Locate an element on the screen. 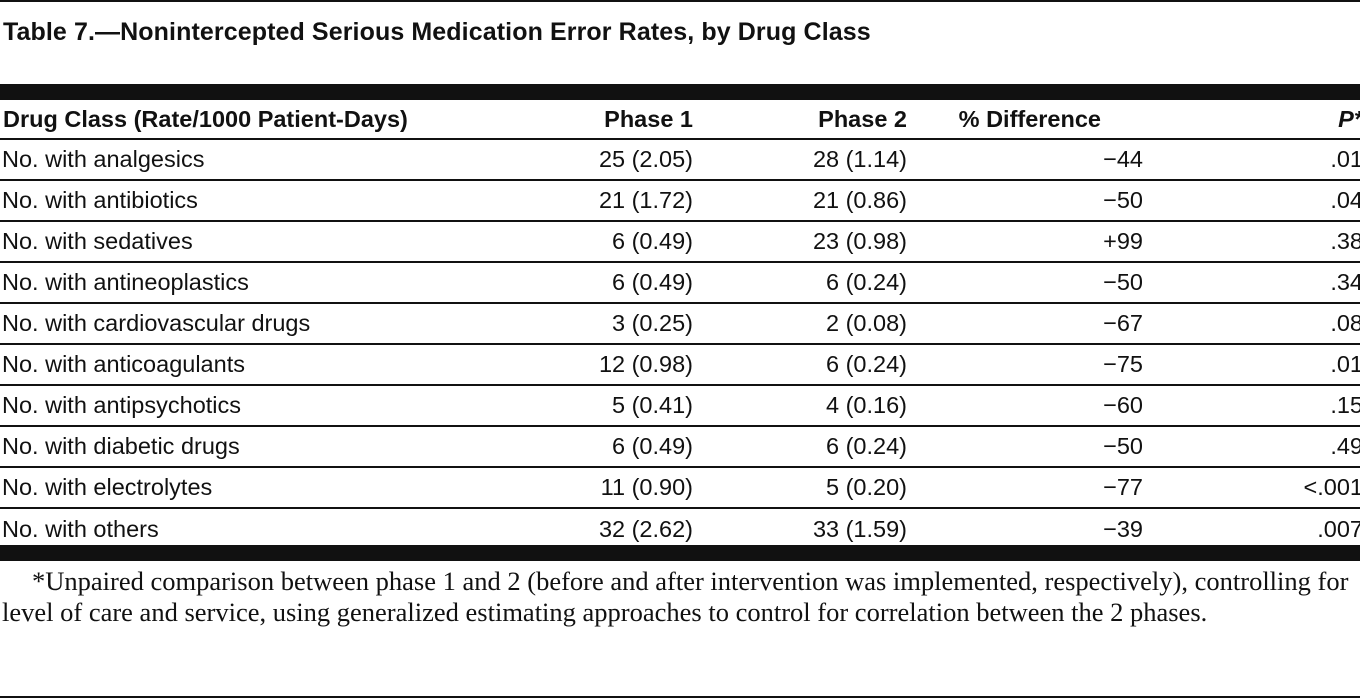  column-header-drug-class: Drug Class (Rate/1000 Patient-Days) is located at coordinates (261, 120).